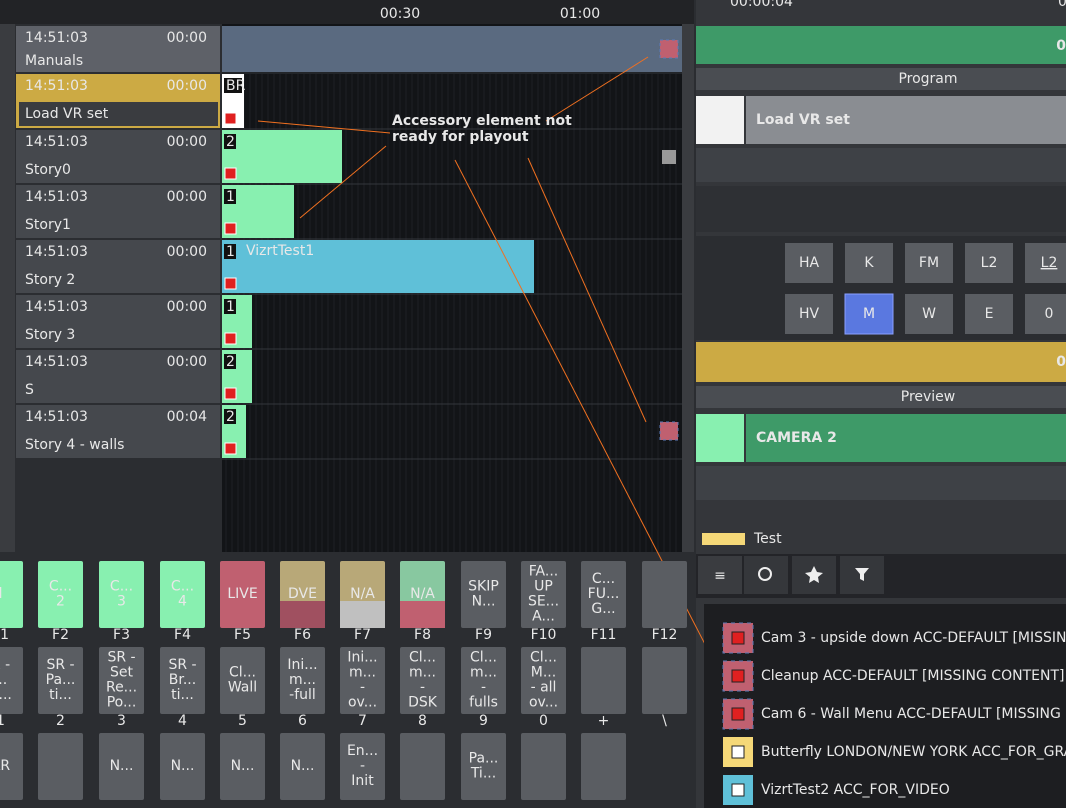 This screenshot has width=1066, height=808. What do you see at coordinates (302, 721) in the screenshot?
I see `key-hint: 6` at bounding box center [302, 721].